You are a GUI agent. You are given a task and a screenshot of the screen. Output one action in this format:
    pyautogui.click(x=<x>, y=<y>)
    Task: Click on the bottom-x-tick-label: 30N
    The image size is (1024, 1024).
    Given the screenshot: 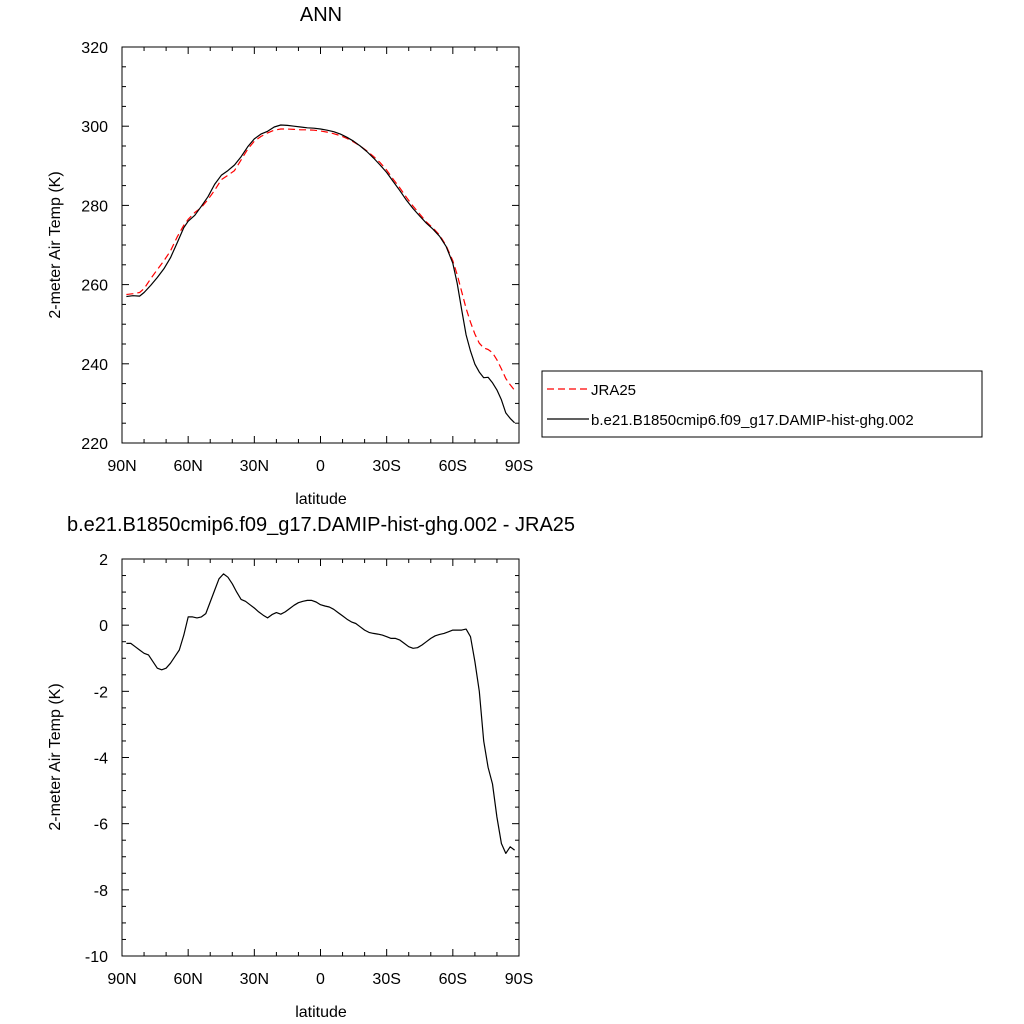 What is the action you would take?
    pyautogui.click(x=254, y=979)
    